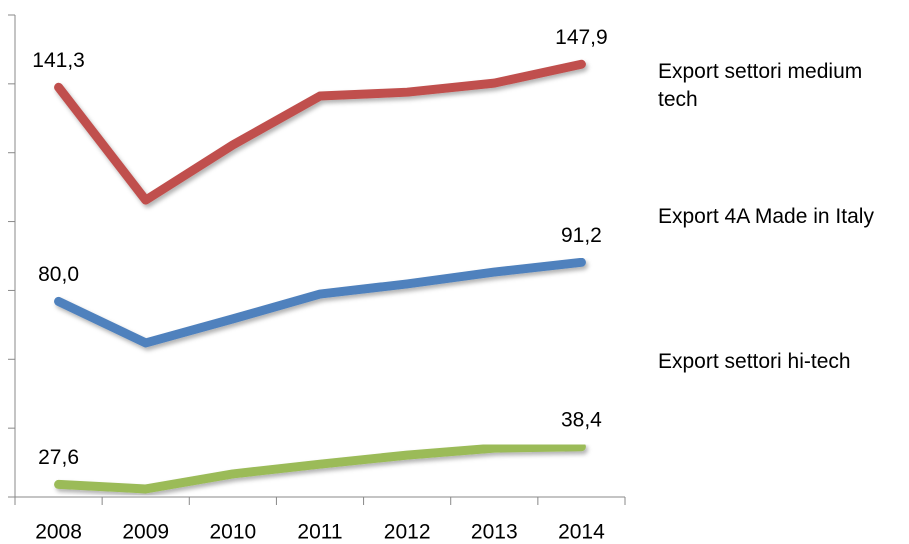 The image size is (909, 544). What do you see at coordinates (766, 216) in the screenshot?
I see `legend-entry: Export 4A Made in Italy` at bounding box center [766, 216].